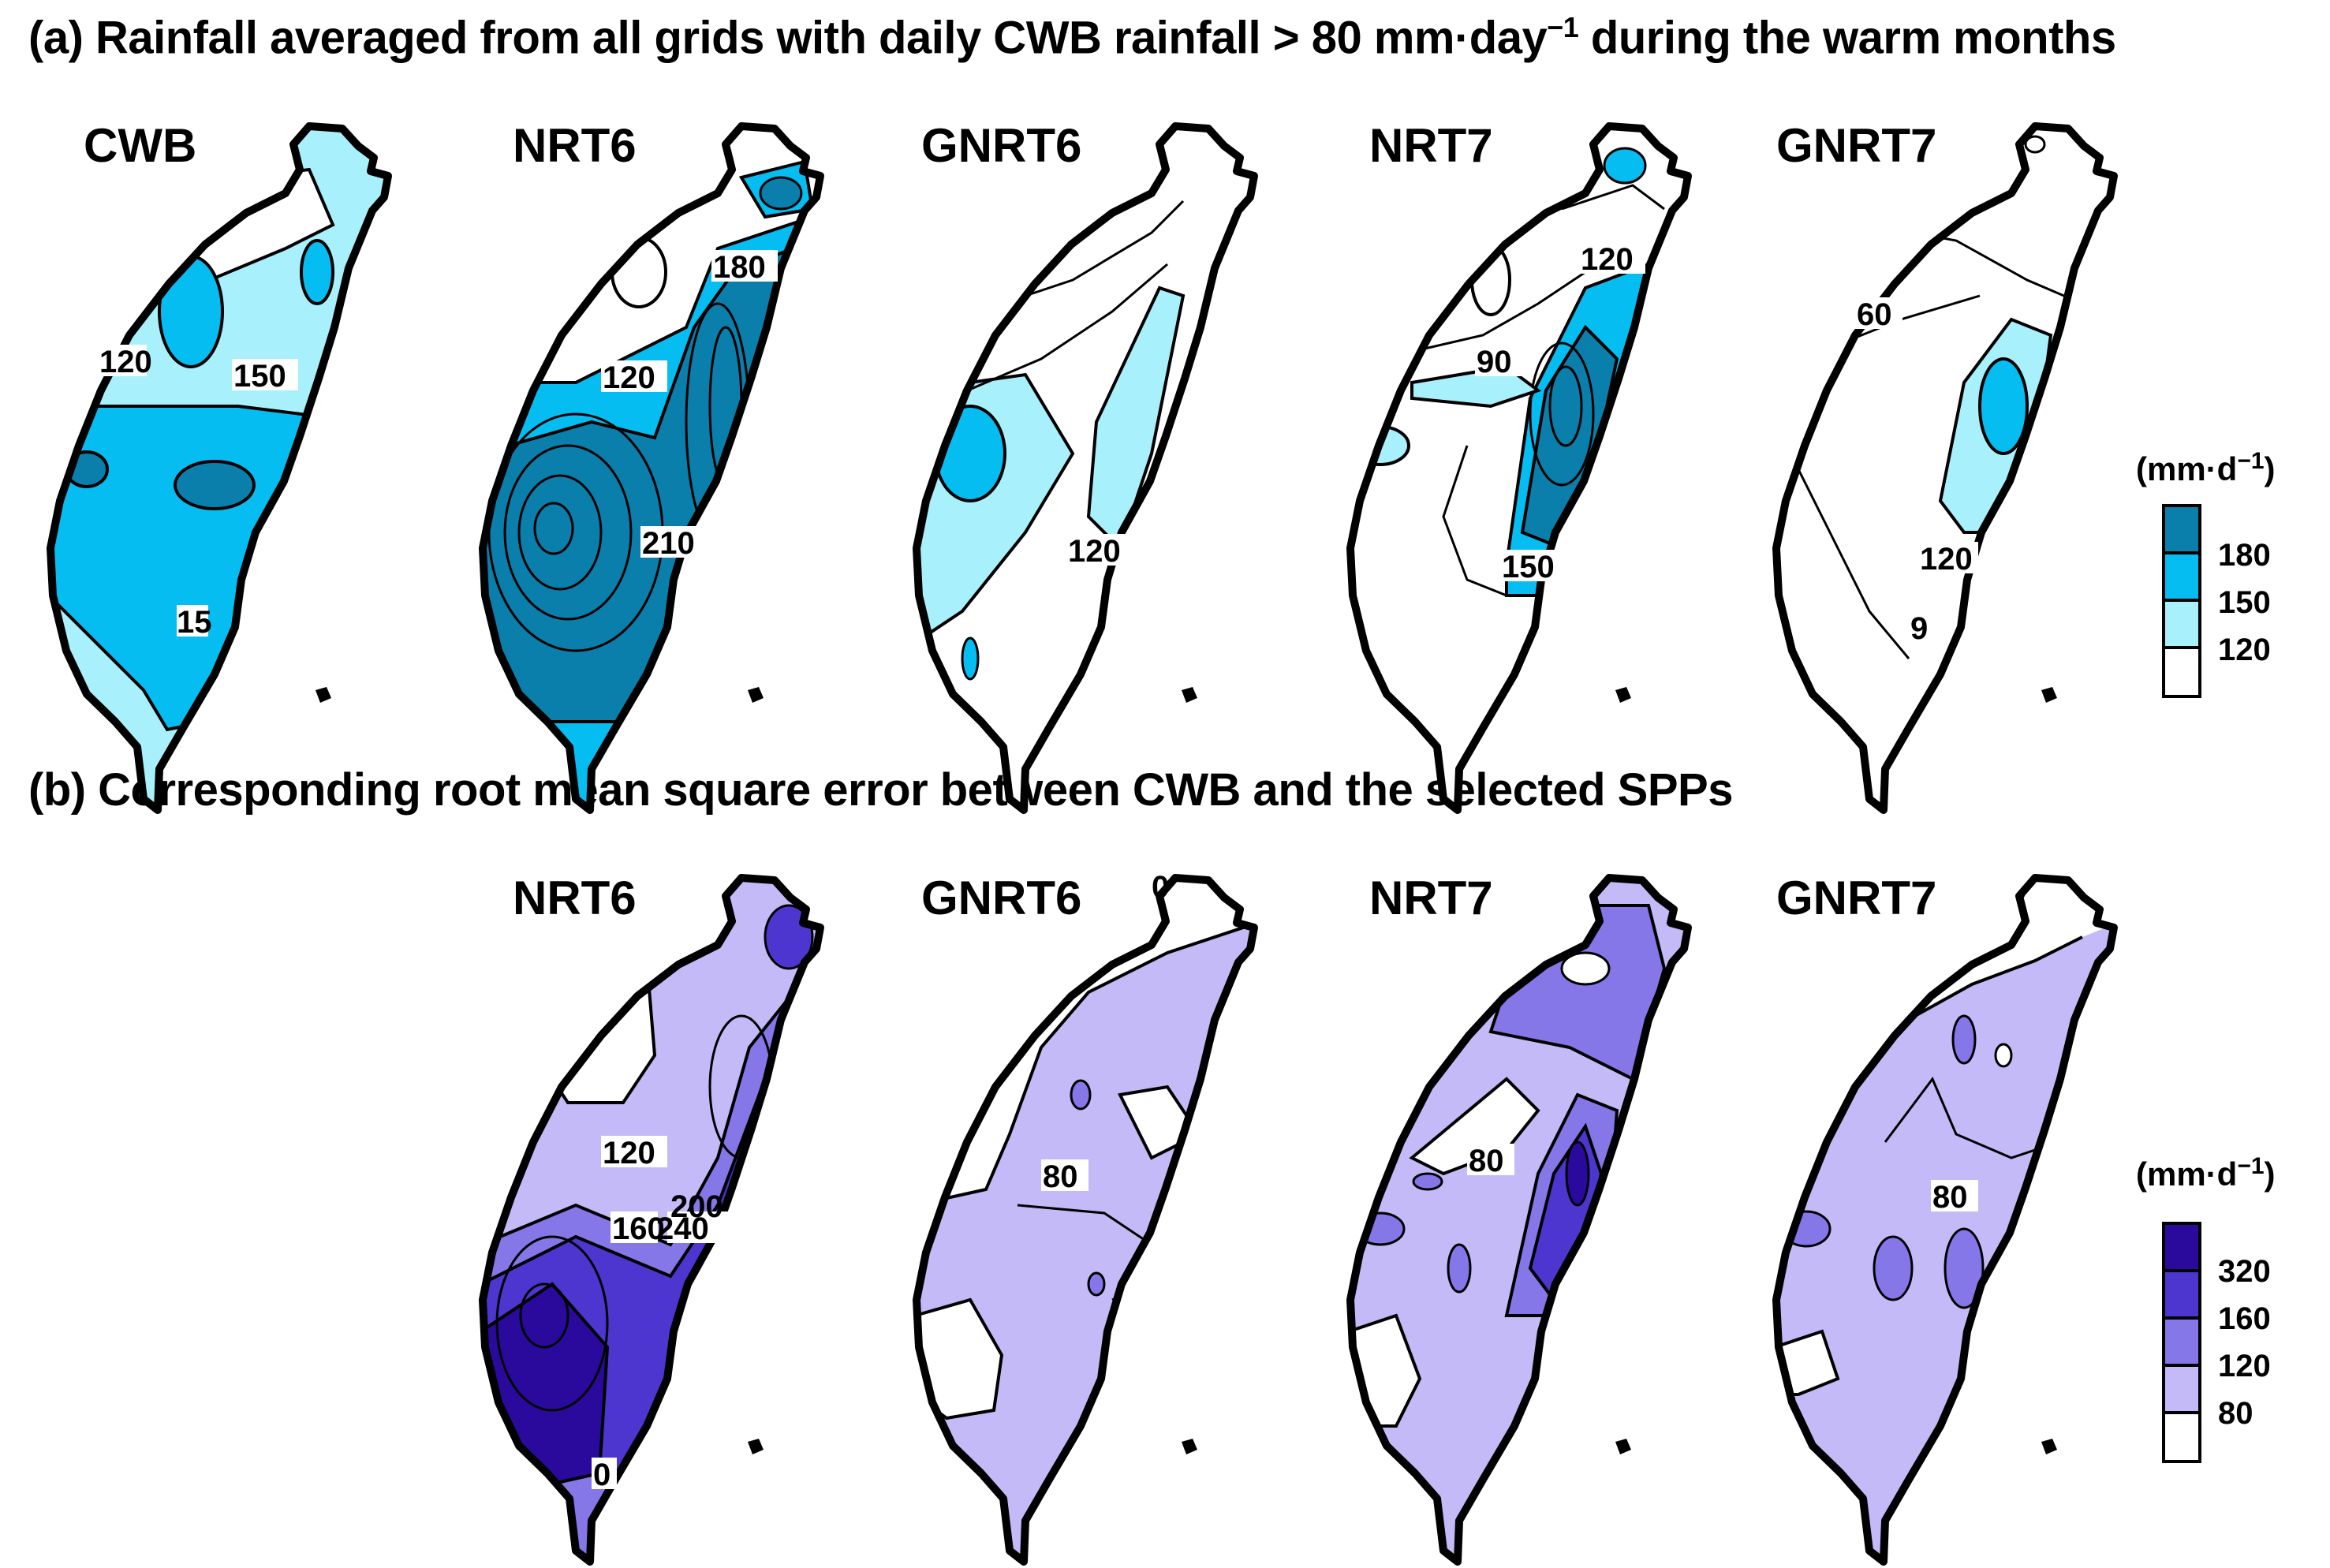 The image size is (2330, 1568). What do you see at coordinates (575, 145) in the screenshot?
I see `panel-a-nrt6-label: NRT6` at bounding box center [575, 145].